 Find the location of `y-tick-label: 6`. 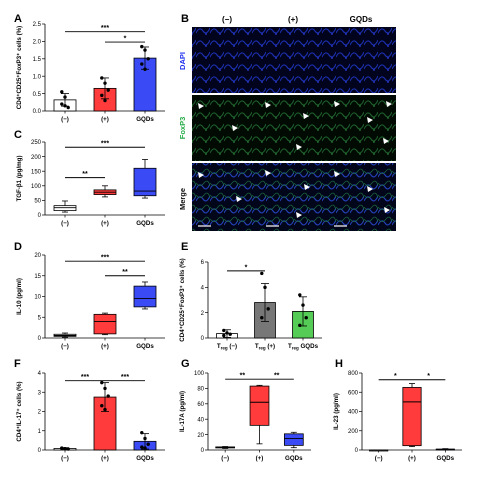

y-tick-label: 6 is located at coordinates (203, 263).